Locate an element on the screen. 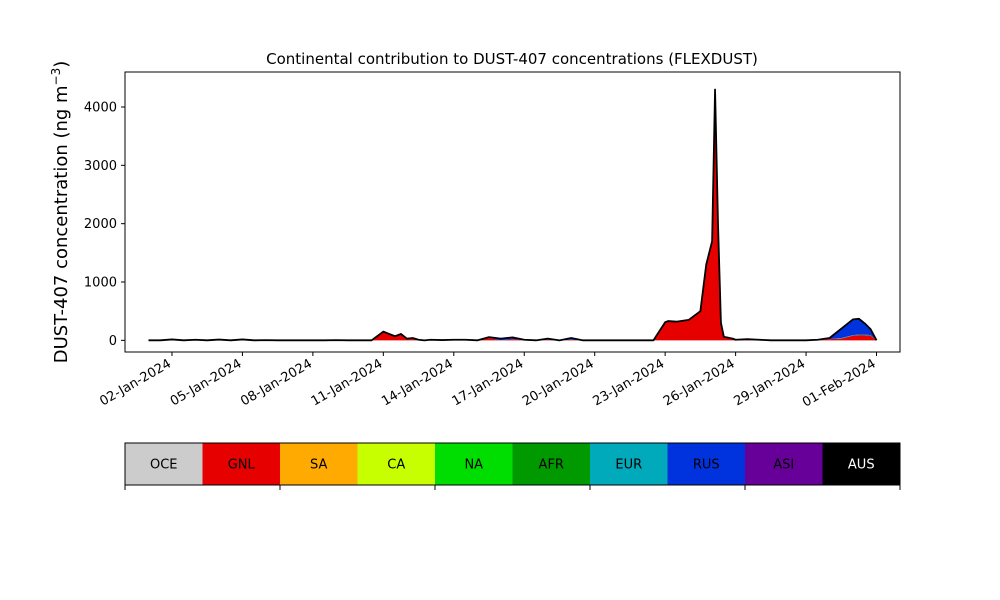 Image resolution: width=1000 pixels, height=600 pixels. legend-swatch-eur is located at coordinates (629, 464).